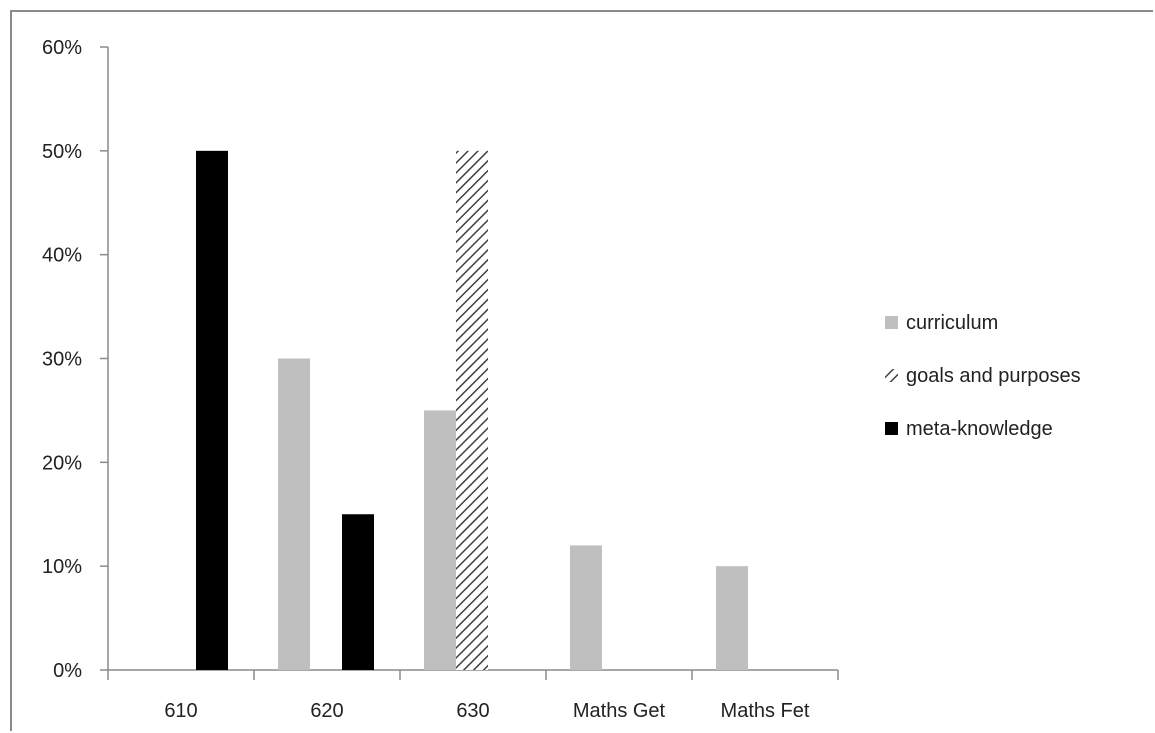 The image size is (1155, 733). What do you see at coordinates (619, 711) in the screenshot?
I see `x-tick-label: Maths Get` at bounding box center [619, 711].